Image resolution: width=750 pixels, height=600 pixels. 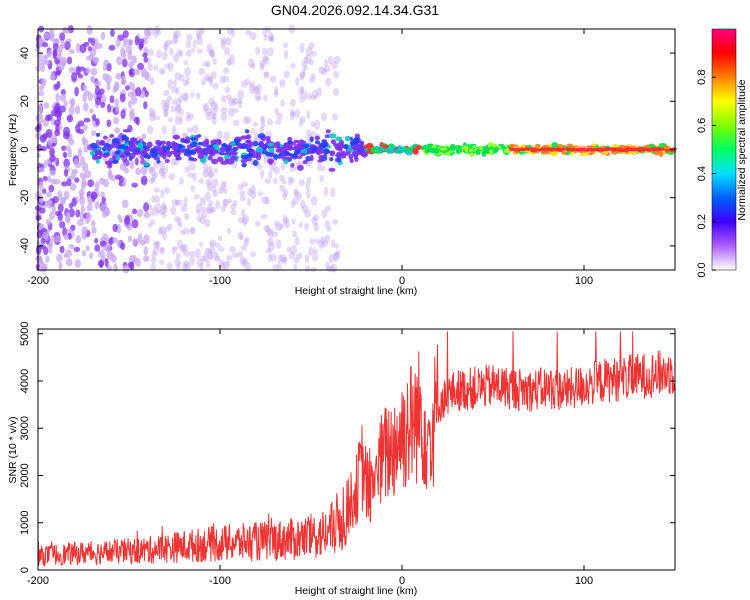 What do you see at coordinates (25, 475) in the screenshot?
I see `snr-ytick-label: 2000` at bounding box center [25, 475].